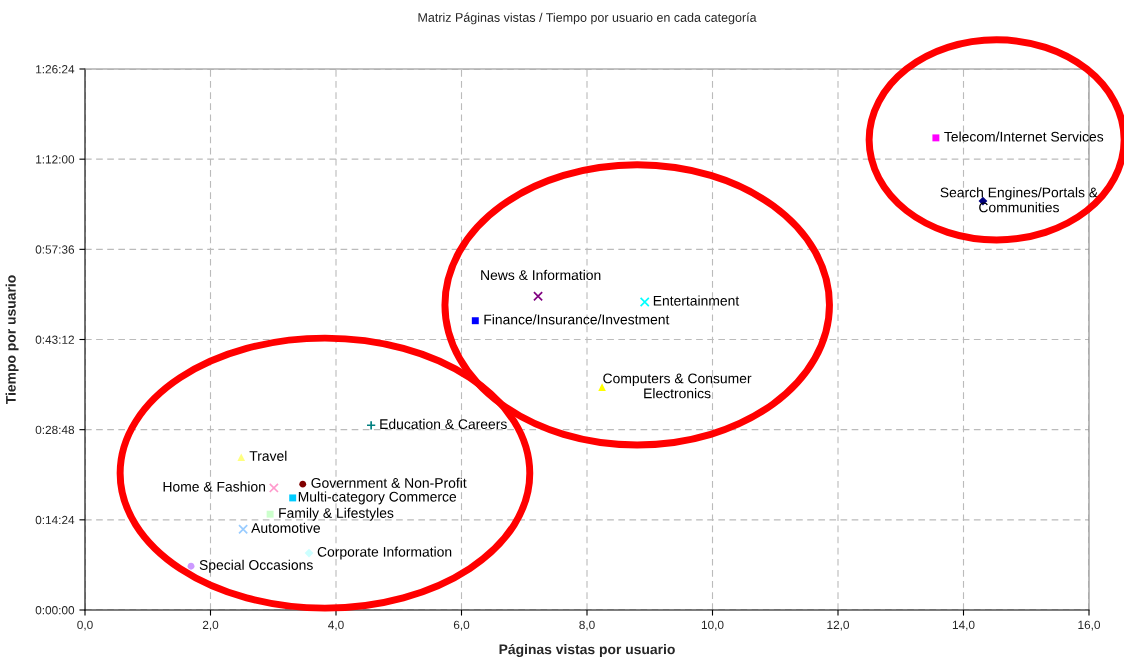 This screenshot has height=664, width=1124. I want to click on series-label: Special Occasions, so click(256, 566).